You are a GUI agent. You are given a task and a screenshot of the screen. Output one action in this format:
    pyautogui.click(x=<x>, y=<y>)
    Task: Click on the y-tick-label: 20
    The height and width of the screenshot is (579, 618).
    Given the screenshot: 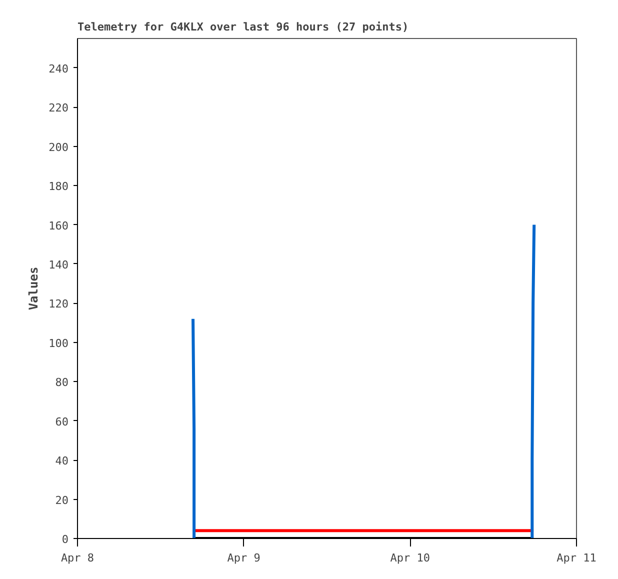 What is the action you would take?
    pyautogui.click(x=62, y=500)
    